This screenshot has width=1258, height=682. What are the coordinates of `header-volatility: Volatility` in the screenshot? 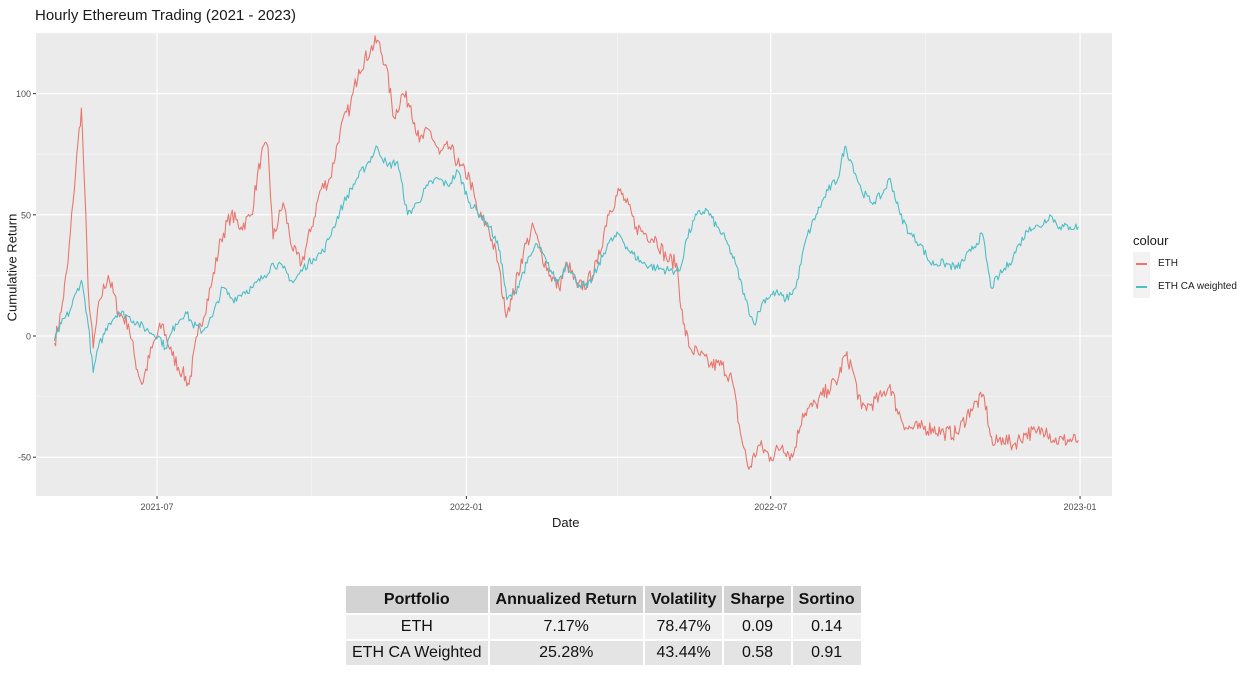 It's located at (684, 600).